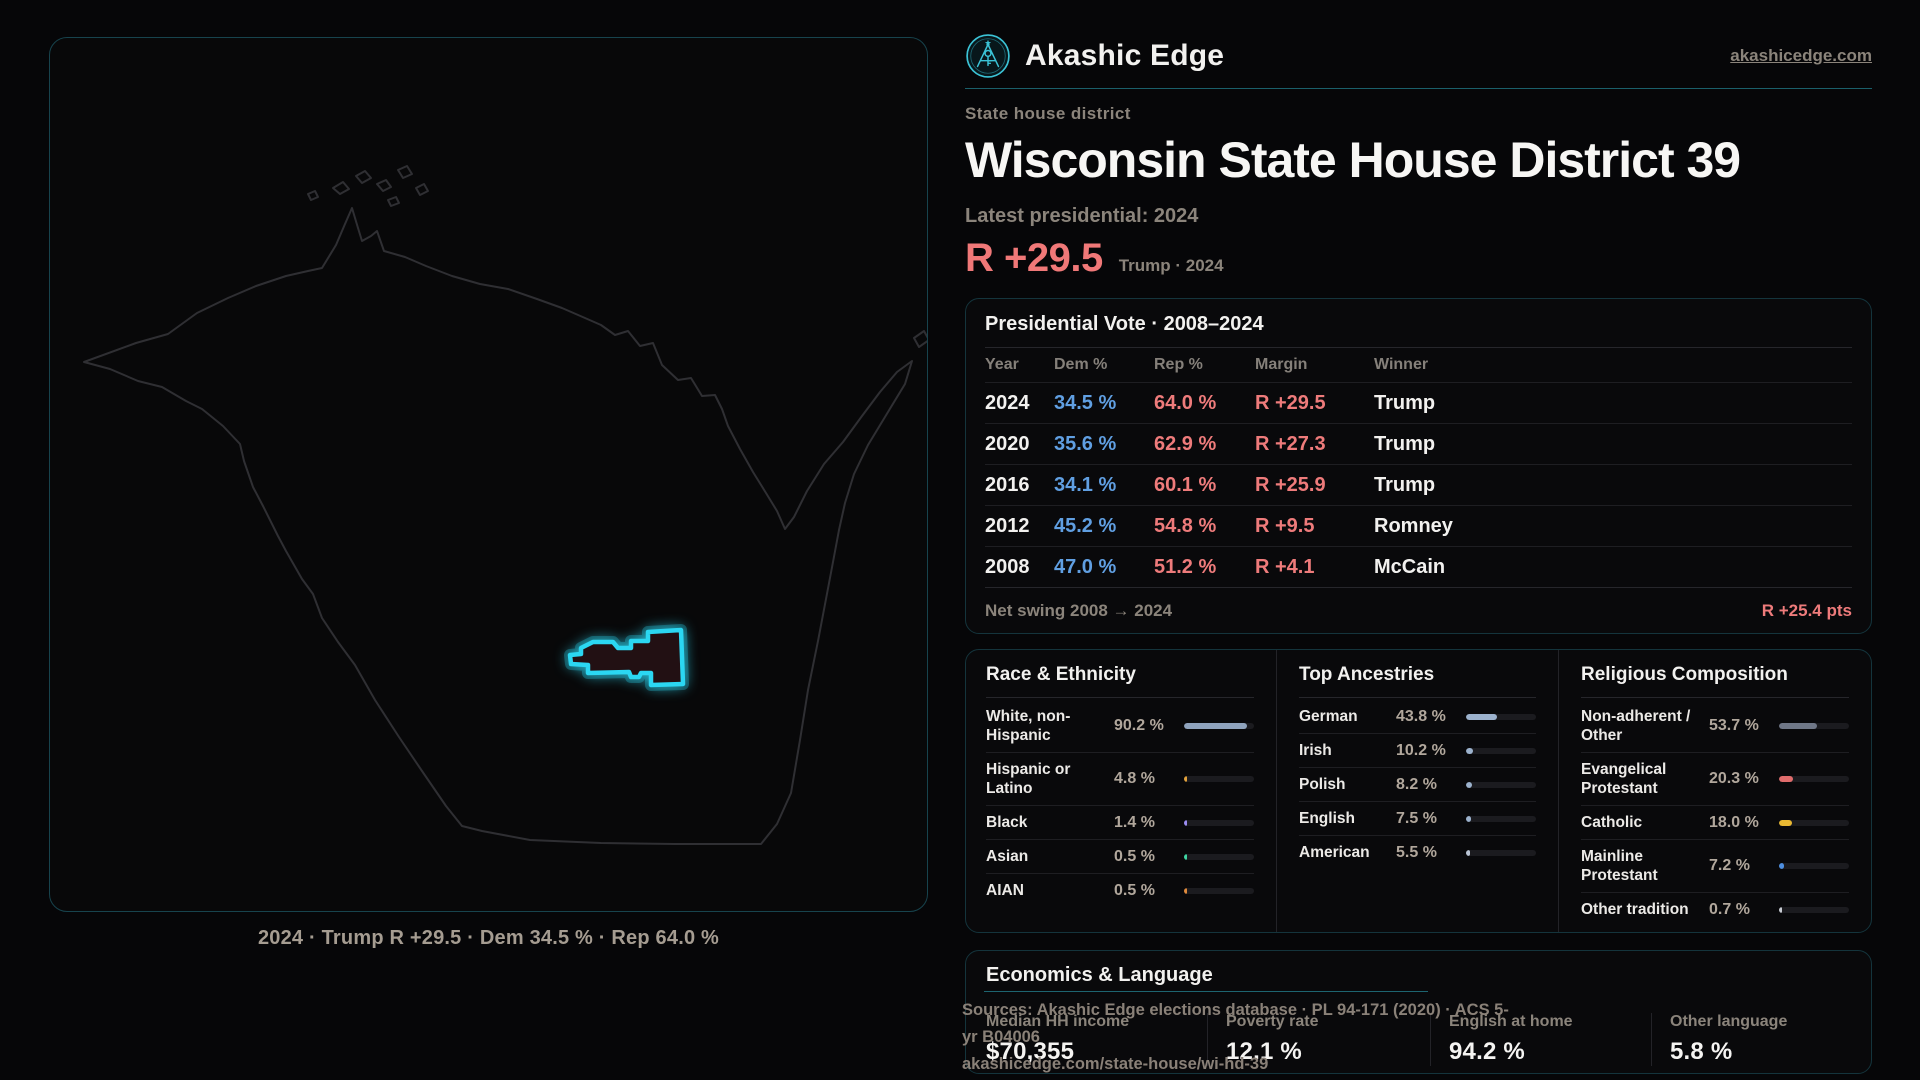  I want to click on list-item: Evangelical Protestant 20.3 %, so click(1715, 778).